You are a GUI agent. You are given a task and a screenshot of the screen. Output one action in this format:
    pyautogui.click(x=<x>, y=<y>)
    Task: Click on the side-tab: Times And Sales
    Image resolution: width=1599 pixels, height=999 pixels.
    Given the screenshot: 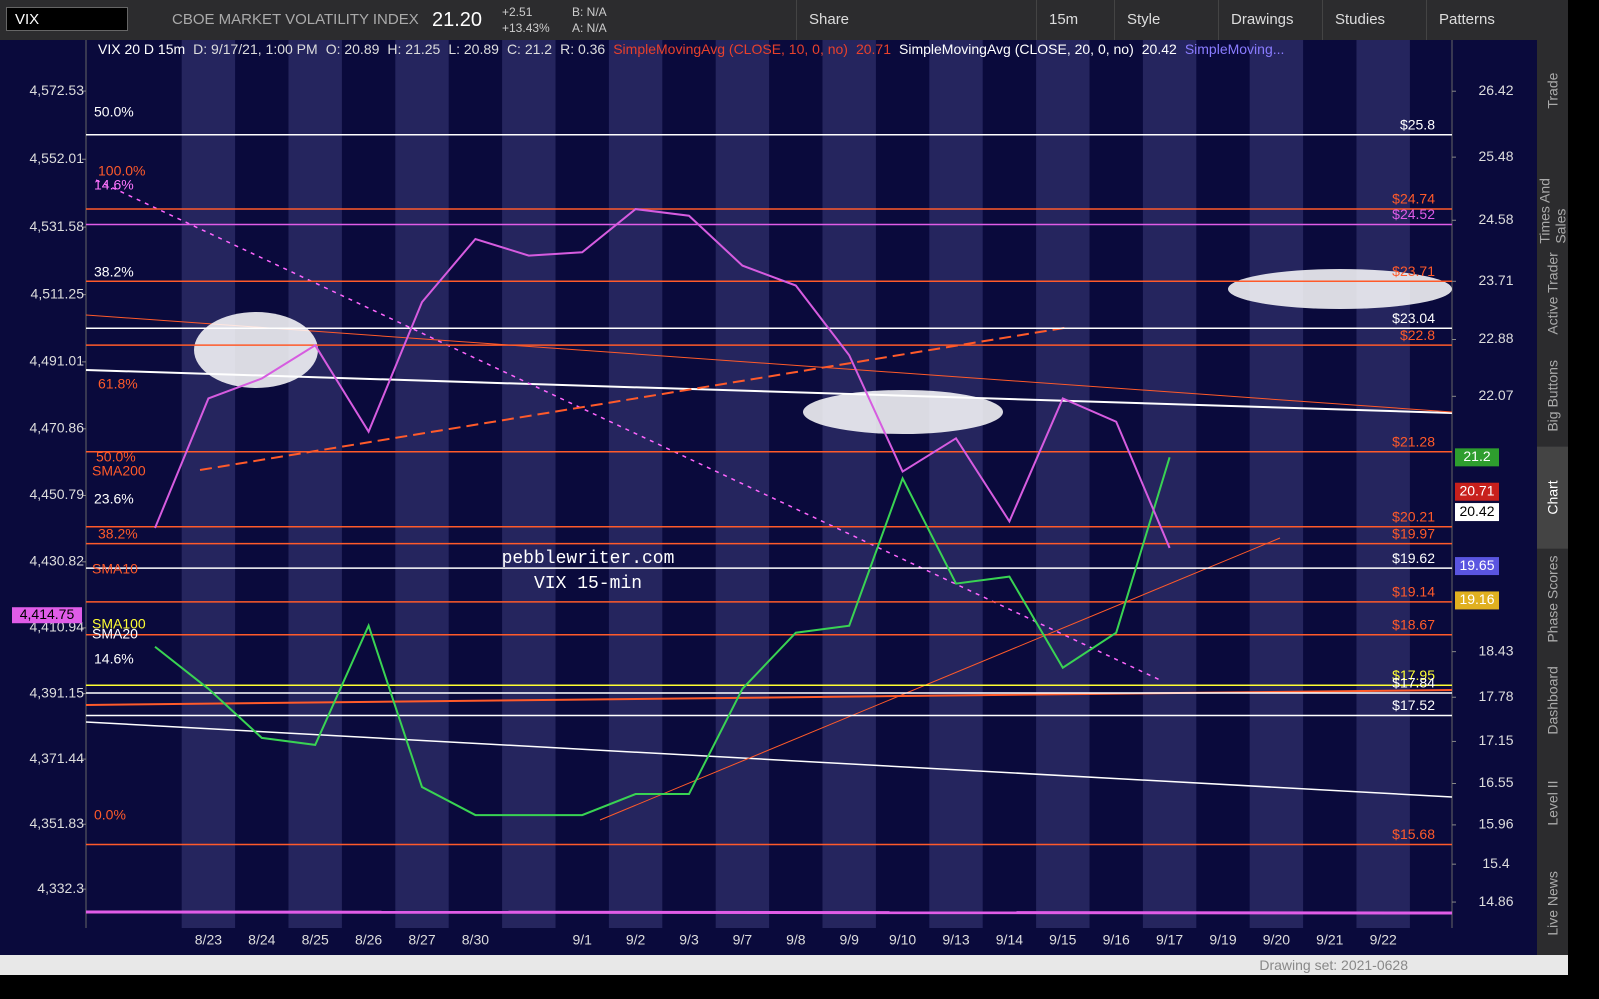 What is the action you would take?
    pyautogui.click(x=1552, y=210)
    